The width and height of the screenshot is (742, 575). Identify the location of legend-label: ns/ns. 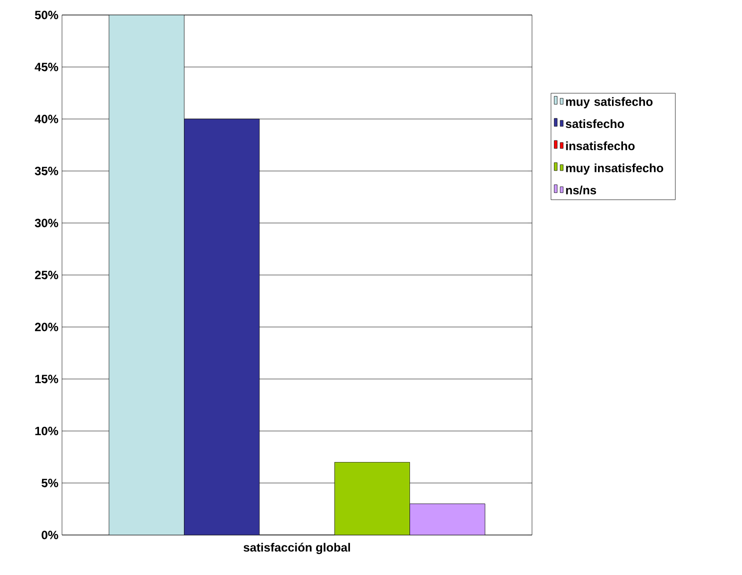
(581, 190).